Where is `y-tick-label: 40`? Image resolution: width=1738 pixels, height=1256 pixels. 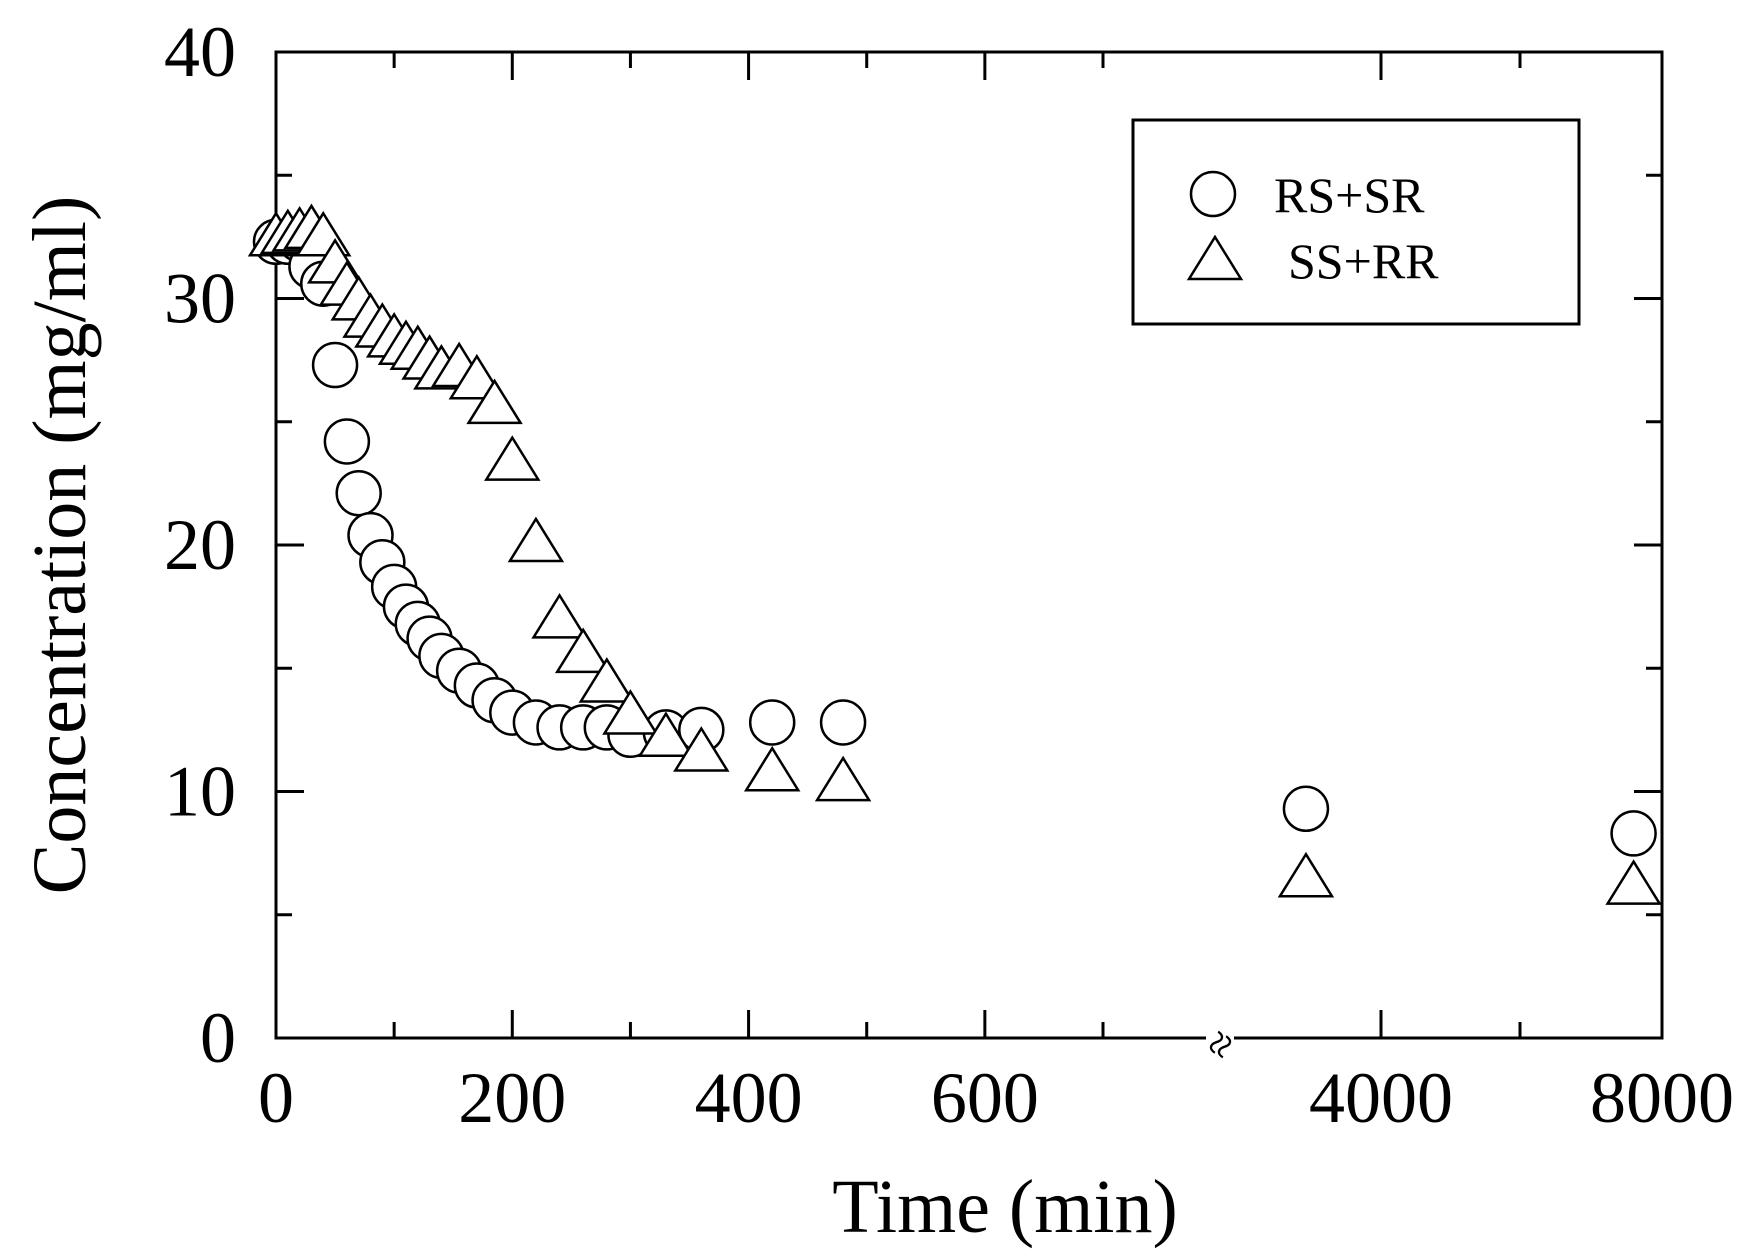 y-tick-label: 40 is located at coordinates (200, 52).